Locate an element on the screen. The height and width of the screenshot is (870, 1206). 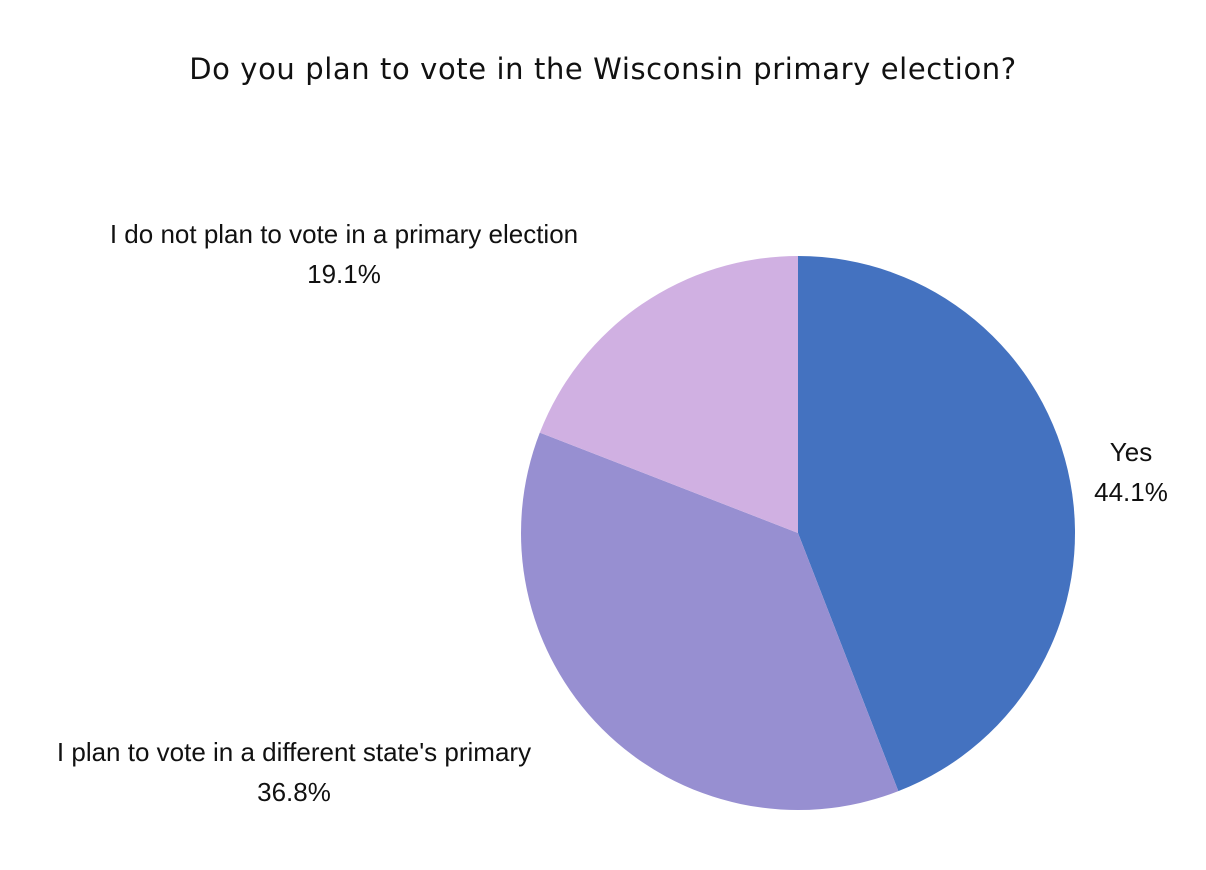
slice-label-yes-value: 44.1% is located at coordinates (1131, 492).